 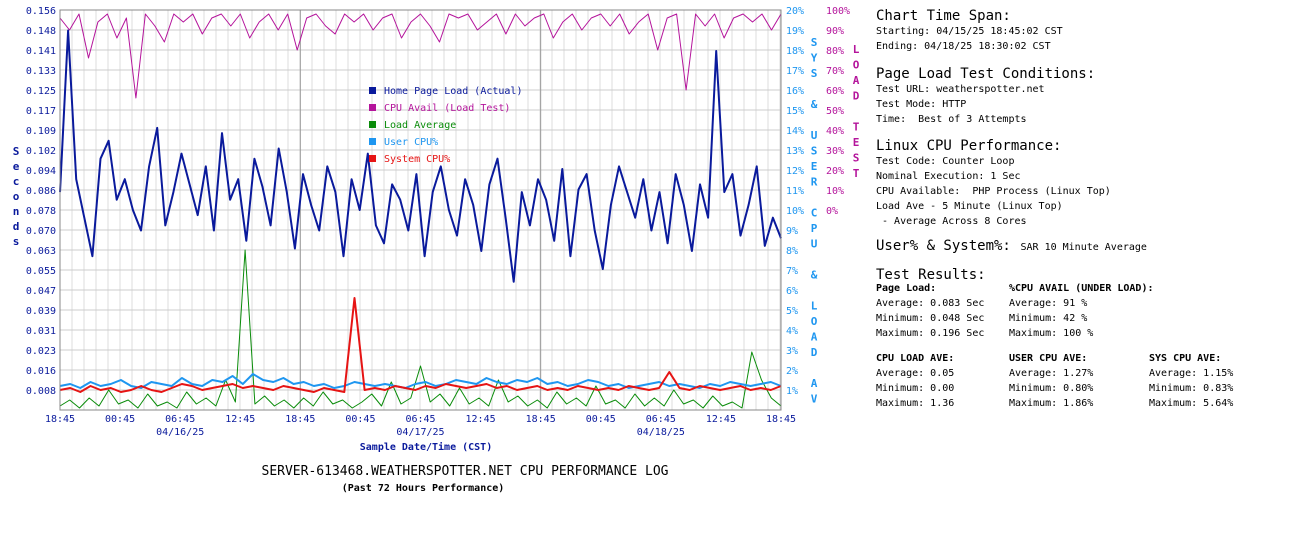 What do you see at coordinates (915, 358) in the screenshot?
I see `cpu-load-heading: CPU LOAD AVE:` at bounding box center [915, 358].